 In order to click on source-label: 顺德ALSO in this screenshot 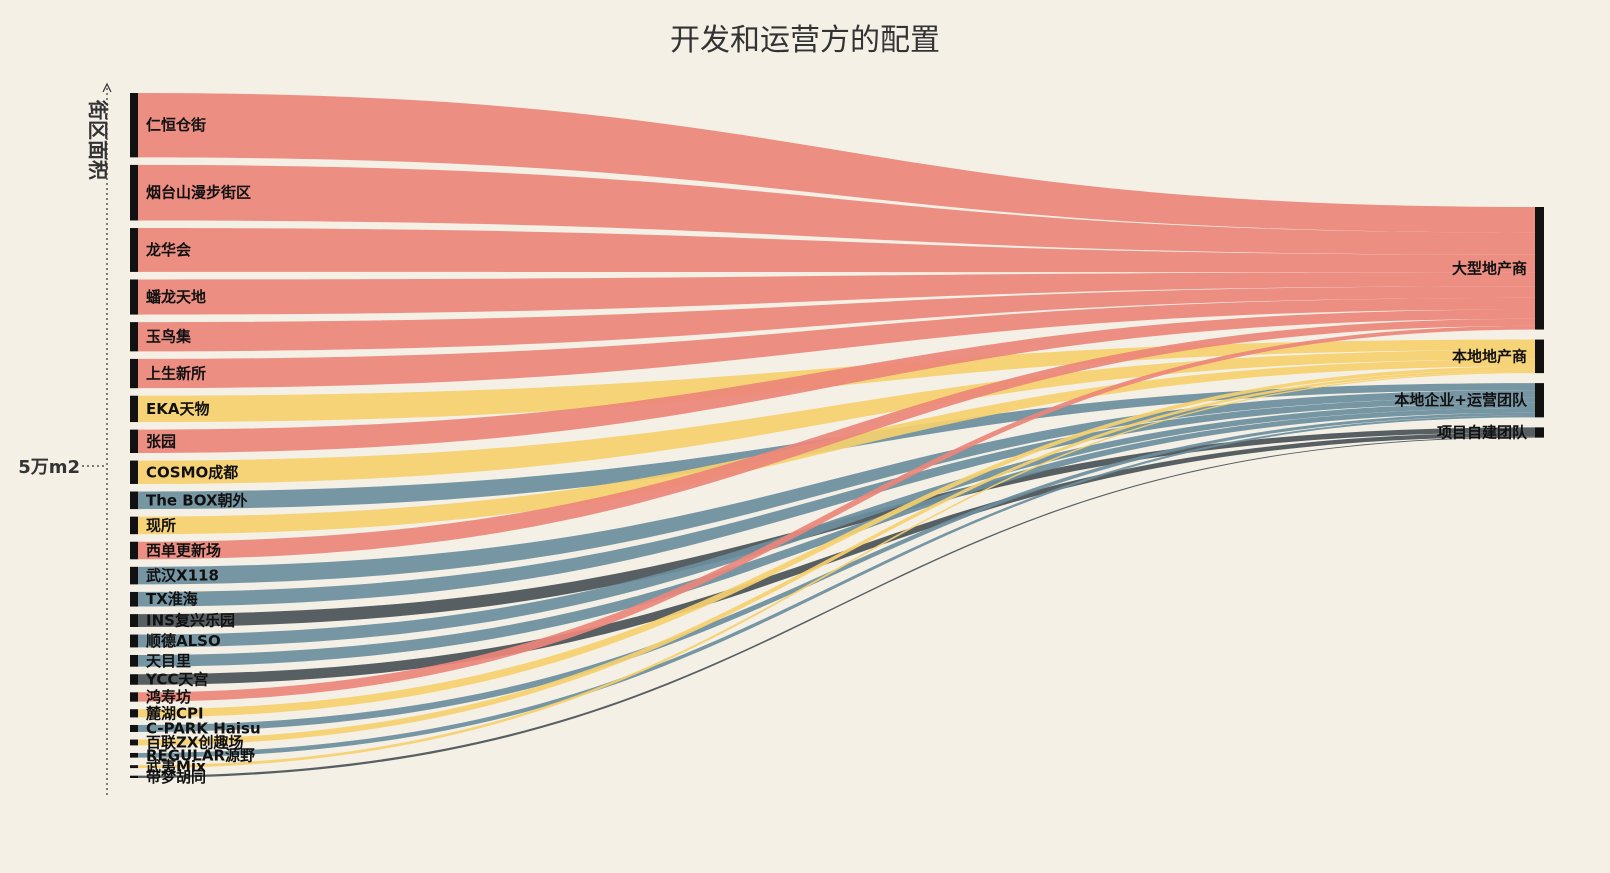, I will do `click(183, 641)`.